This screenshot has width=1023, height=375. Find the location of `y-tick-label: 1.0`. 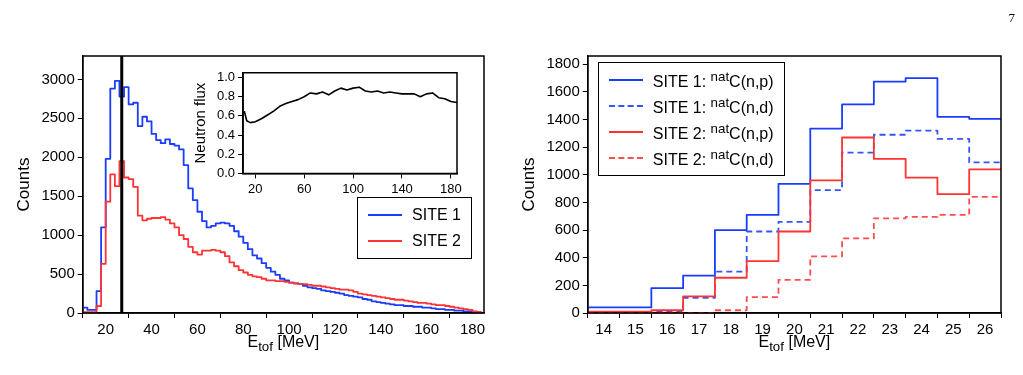

y-tick-label: 1.0 is located at coordinates (226, 77).